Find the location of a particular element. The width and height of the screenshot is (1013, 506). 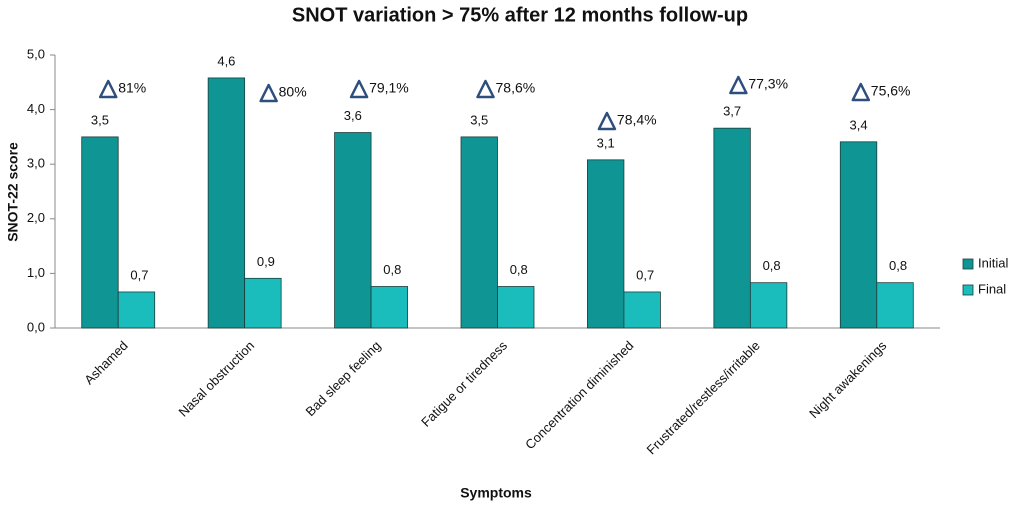

annotation: 77,3% is located at coordinates (768, 84).